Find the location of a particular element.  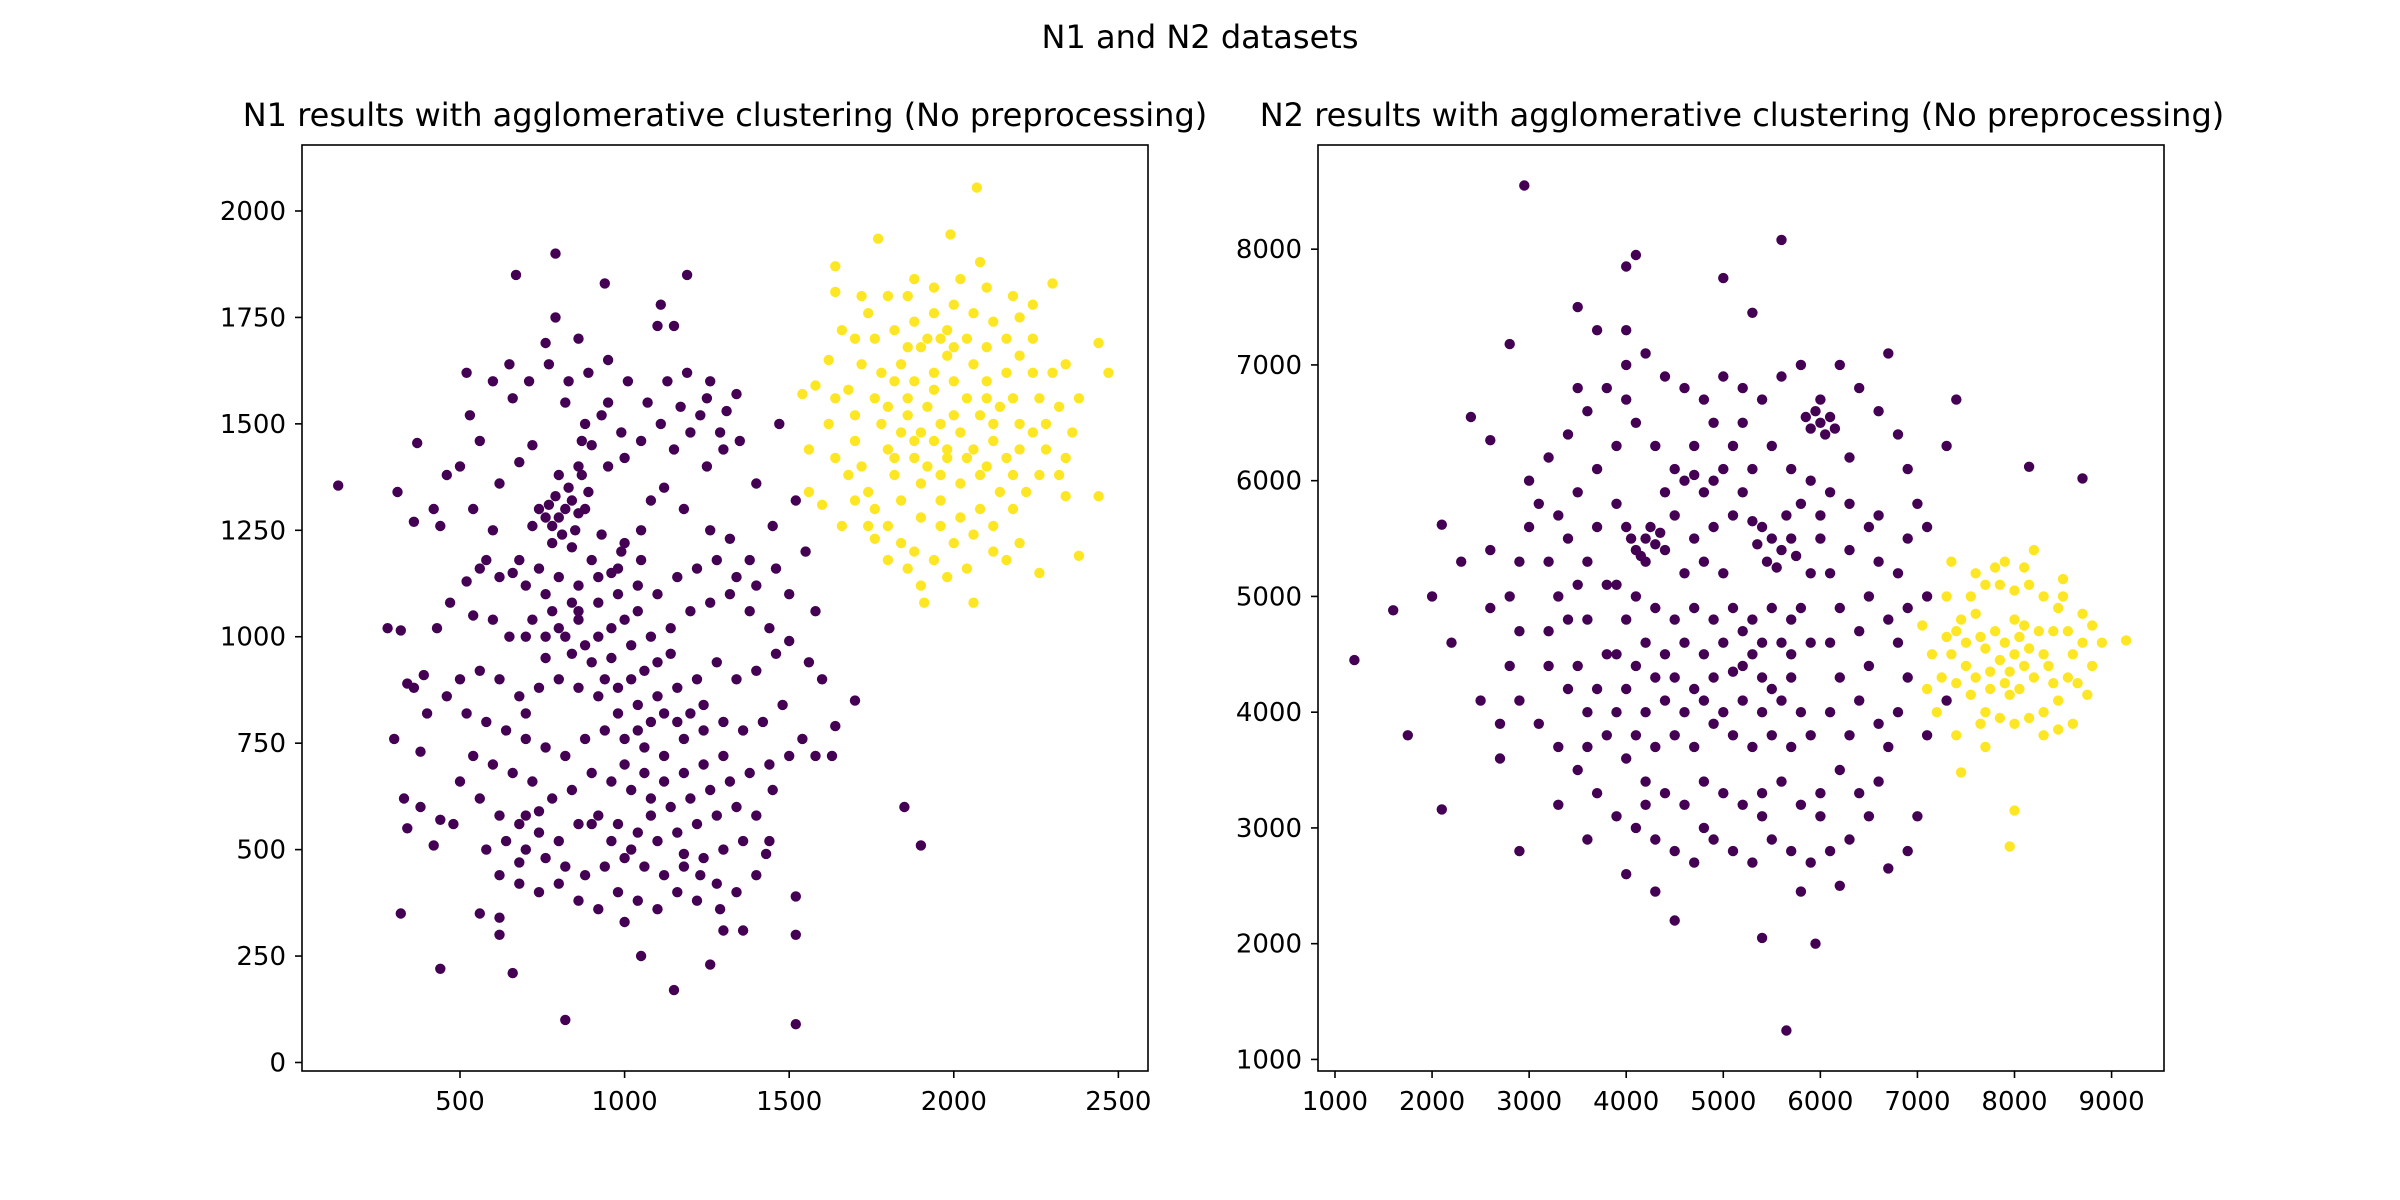

y-tick-label: 1000 is located at coordinates (253, 638).